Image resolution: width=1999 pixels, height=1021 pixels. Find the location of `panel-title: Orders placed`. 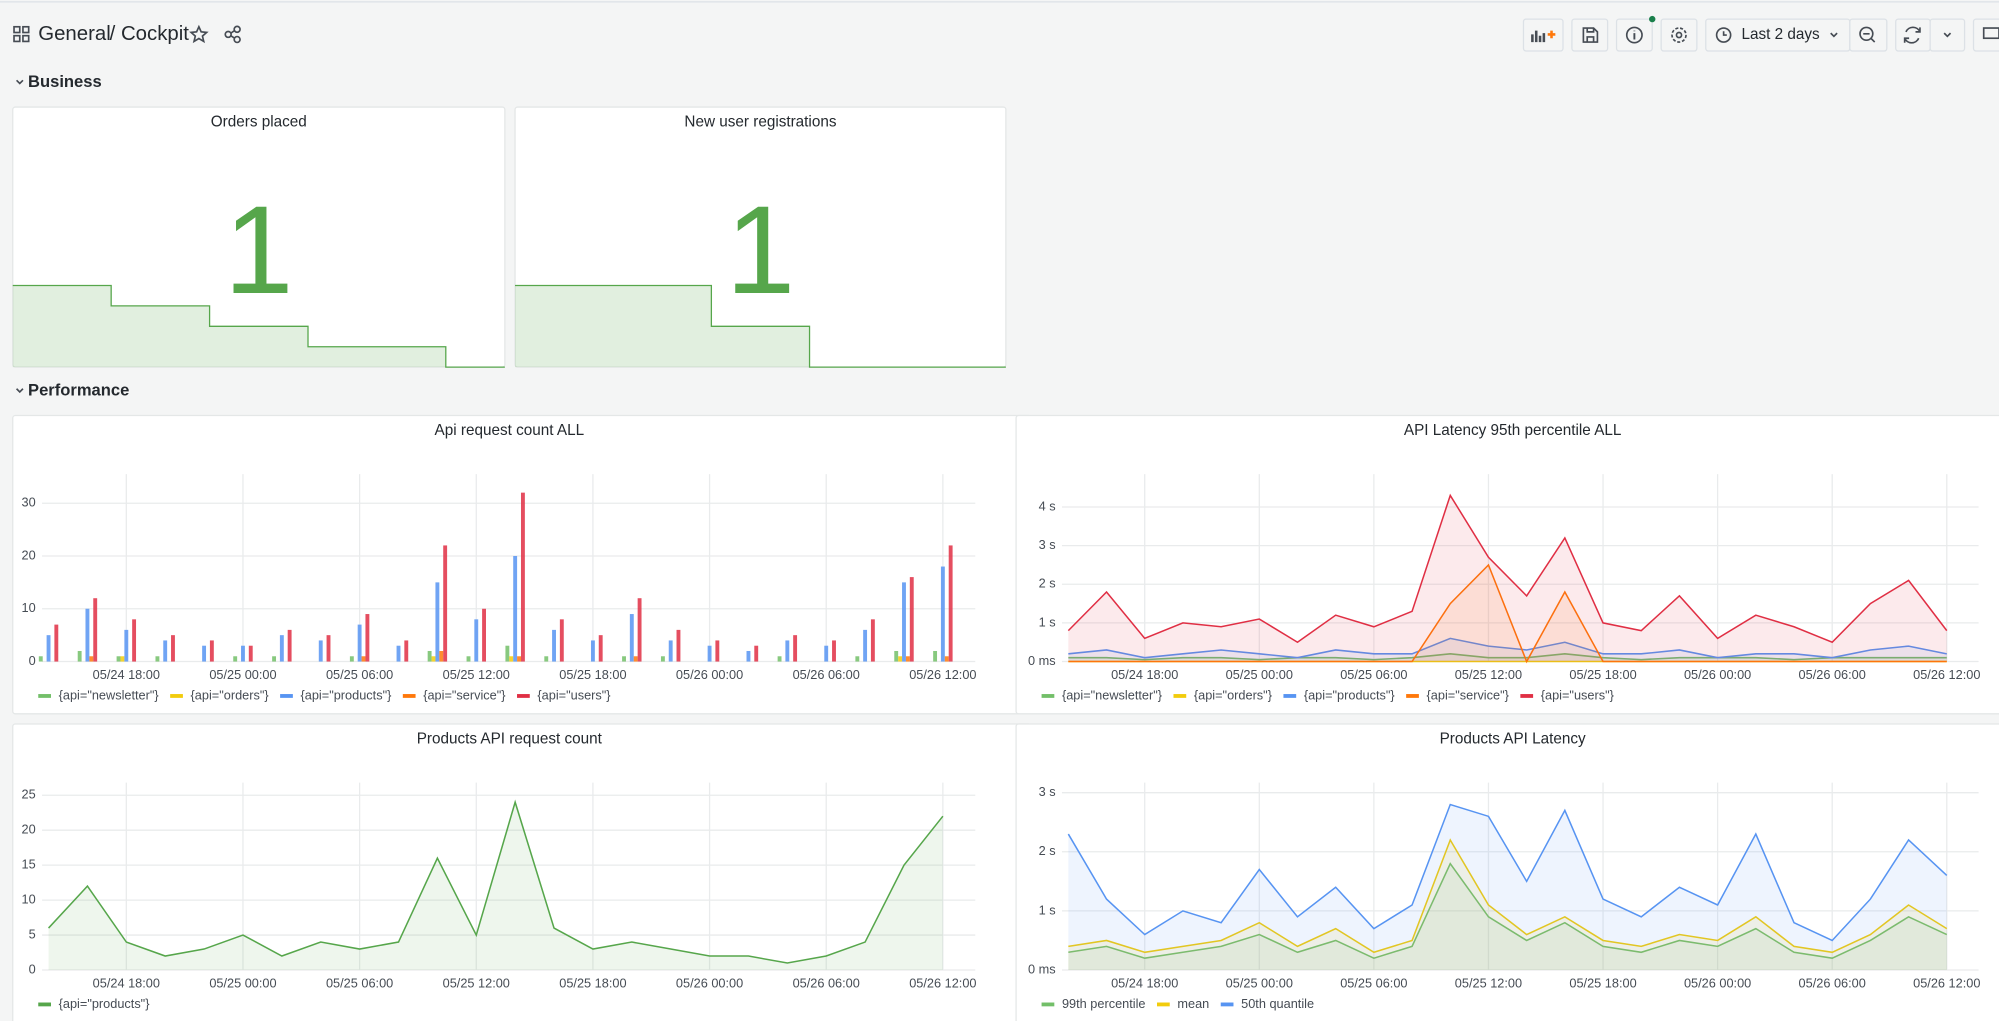

panel-title: Orders placed is located at coordinates (259, 121).